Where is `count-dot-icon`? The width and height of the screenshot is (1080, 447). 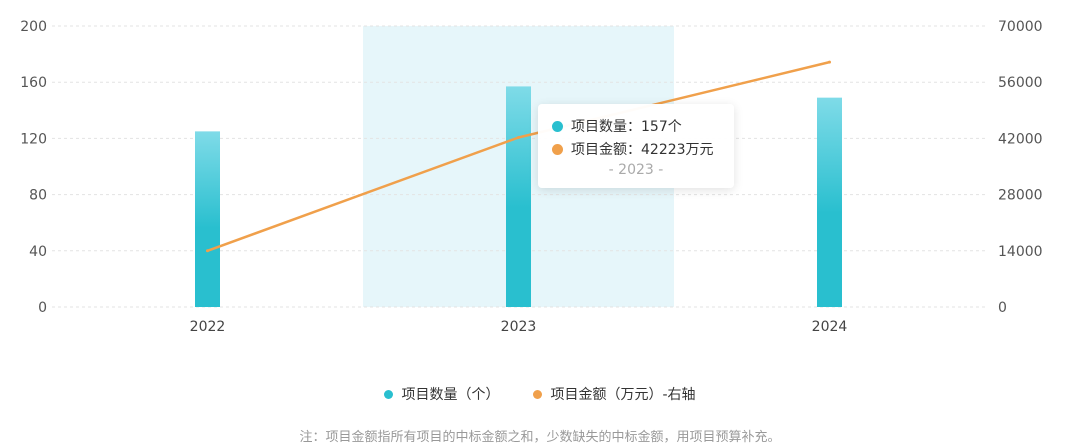
count-dot-icon is located at coordinates (557, 126).